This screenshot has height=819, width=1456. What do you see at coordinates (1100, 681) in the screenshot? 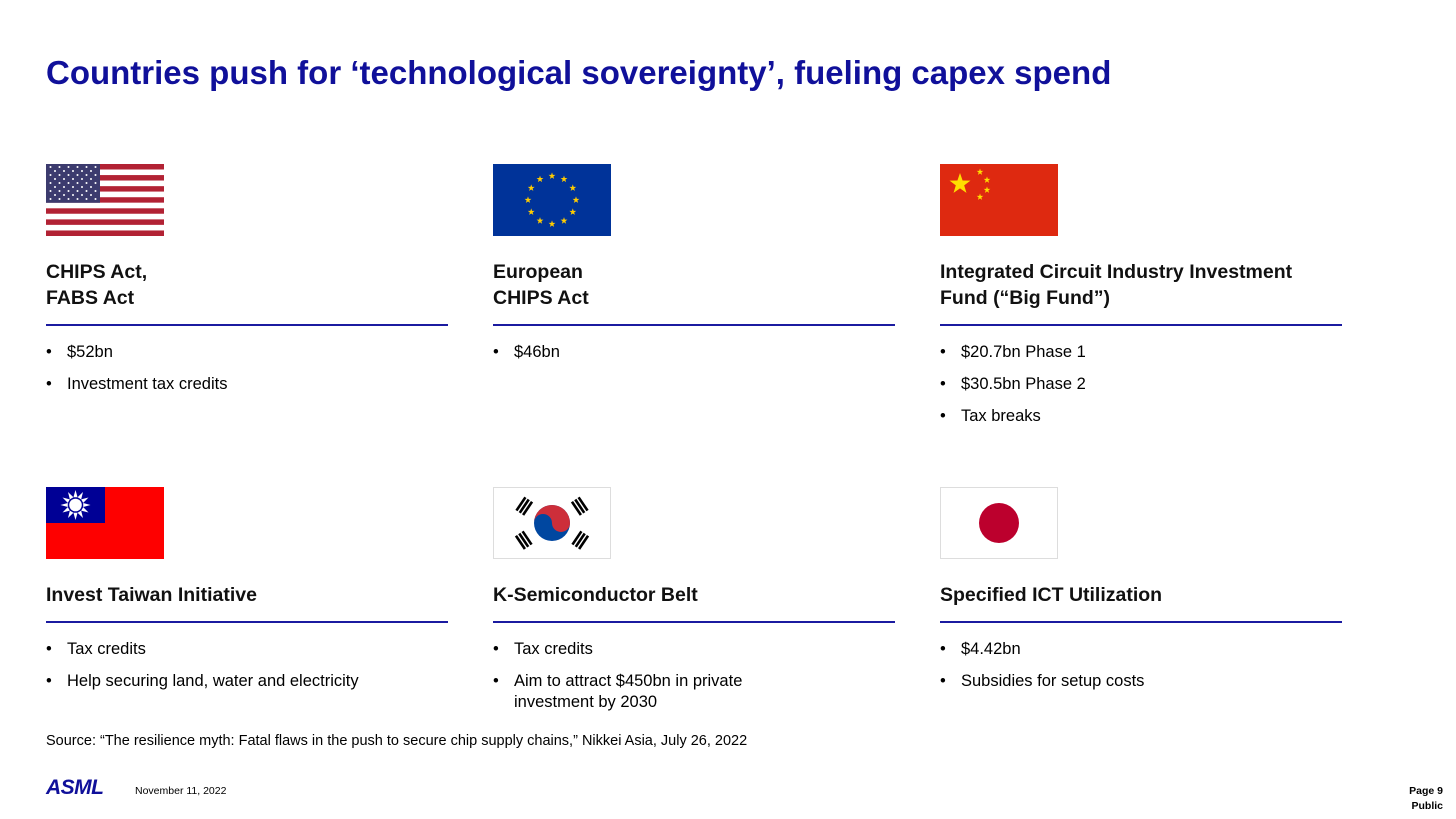
I see `bullet: Subsidies for setup costs` at bounding box center [1100, 681].